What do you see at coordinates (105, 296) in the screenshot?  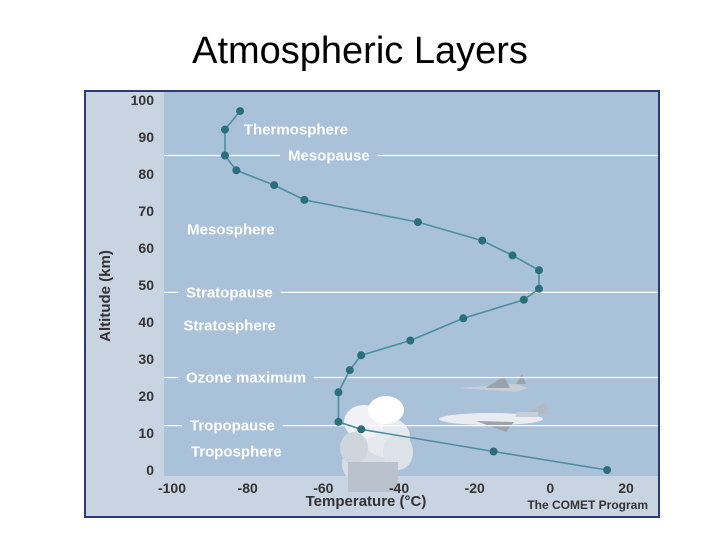 I see `y-axis-label: Altitude (km)` at bounding box center [105, 296].